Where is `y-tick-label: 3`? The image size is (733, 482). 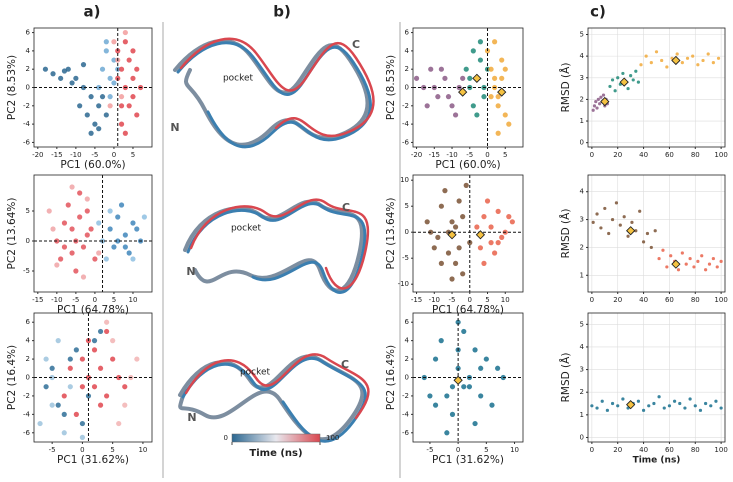
y-tick-label: 3 is located at coordinates (582, 220).